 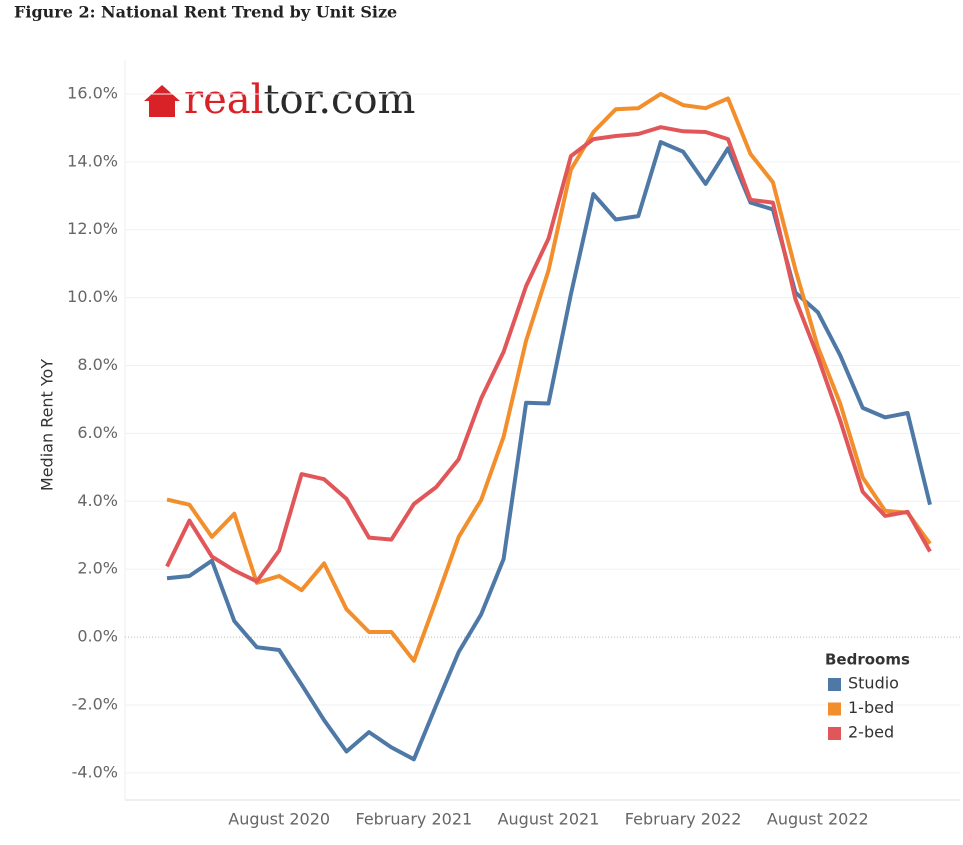 I want to click on y-tick-label: 12.0%, so click(x=92, y=228).